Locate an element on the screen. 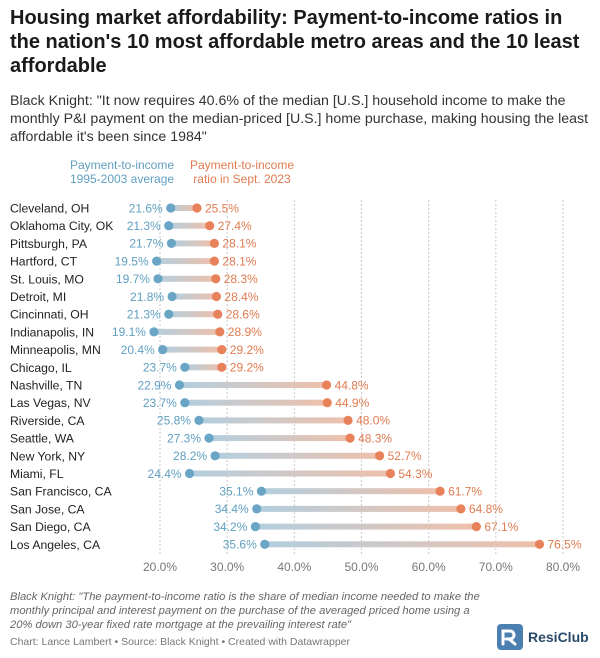 This screenshot has height=658, width=600. value-label-sept-2023: 52.7% is located at coordinates (405, 456).